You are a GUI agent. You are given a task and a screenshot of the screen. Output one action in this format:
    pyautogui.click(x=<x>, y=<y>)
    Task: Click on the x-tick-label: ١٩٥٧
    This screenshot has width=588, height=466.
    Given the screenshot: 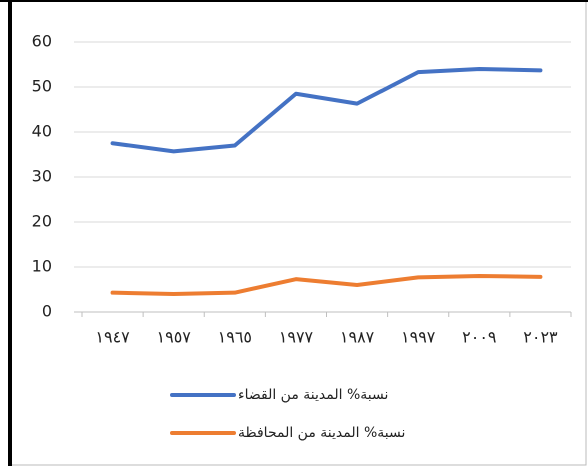 What is the action you would take?
    pyautogui.click(x=174, y=337)
    